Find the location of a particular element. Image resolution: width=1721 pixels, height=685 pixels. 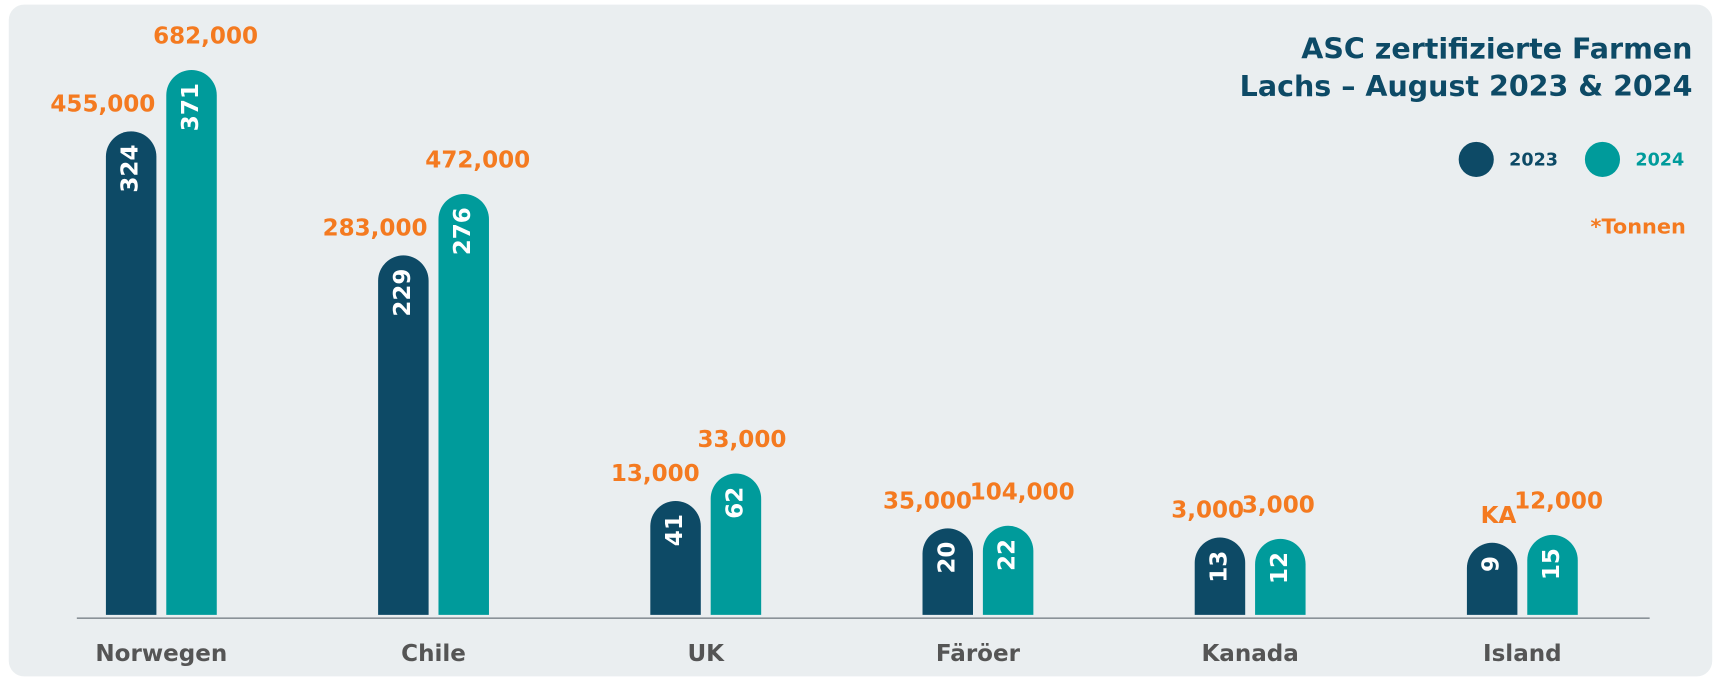

tonnage-label: 682,000 is located at coordinates (205, 37).